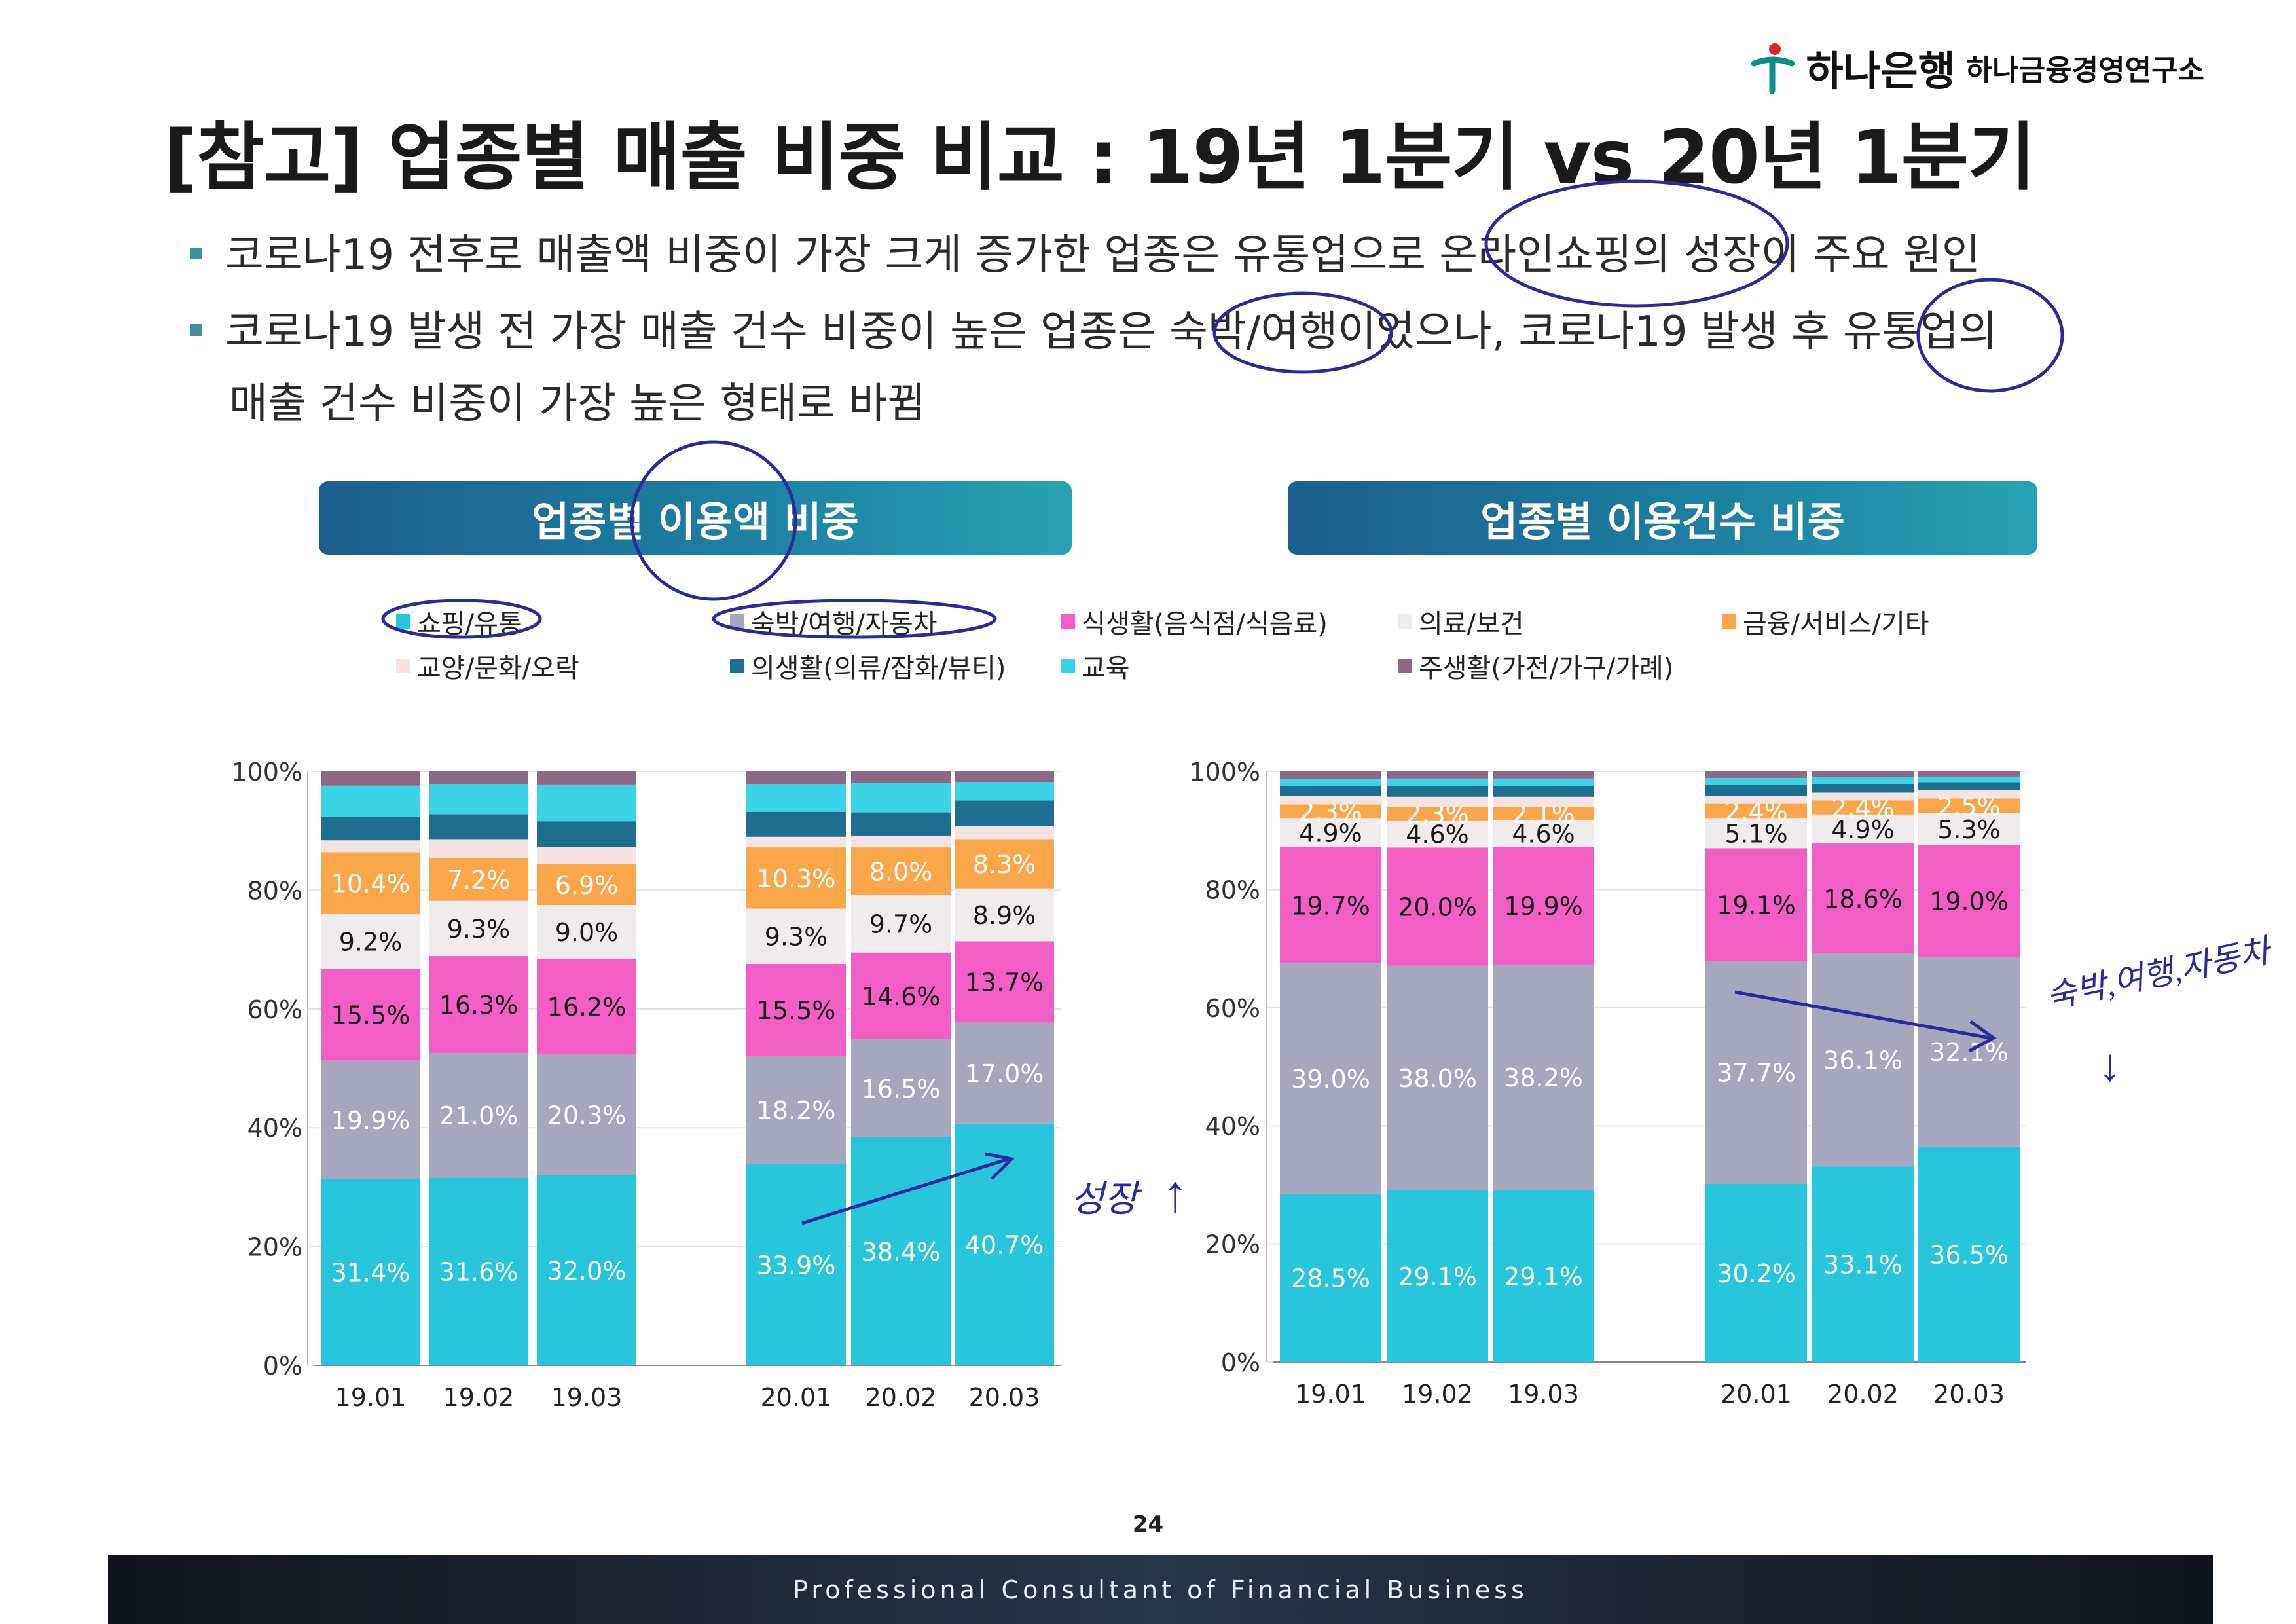 Image resolution: width=2296 pixels, height=1624 pixels. Describe the element at coordinates (1330, 1079) in the screenshot. I see `data-label: 39.0%` at that location.